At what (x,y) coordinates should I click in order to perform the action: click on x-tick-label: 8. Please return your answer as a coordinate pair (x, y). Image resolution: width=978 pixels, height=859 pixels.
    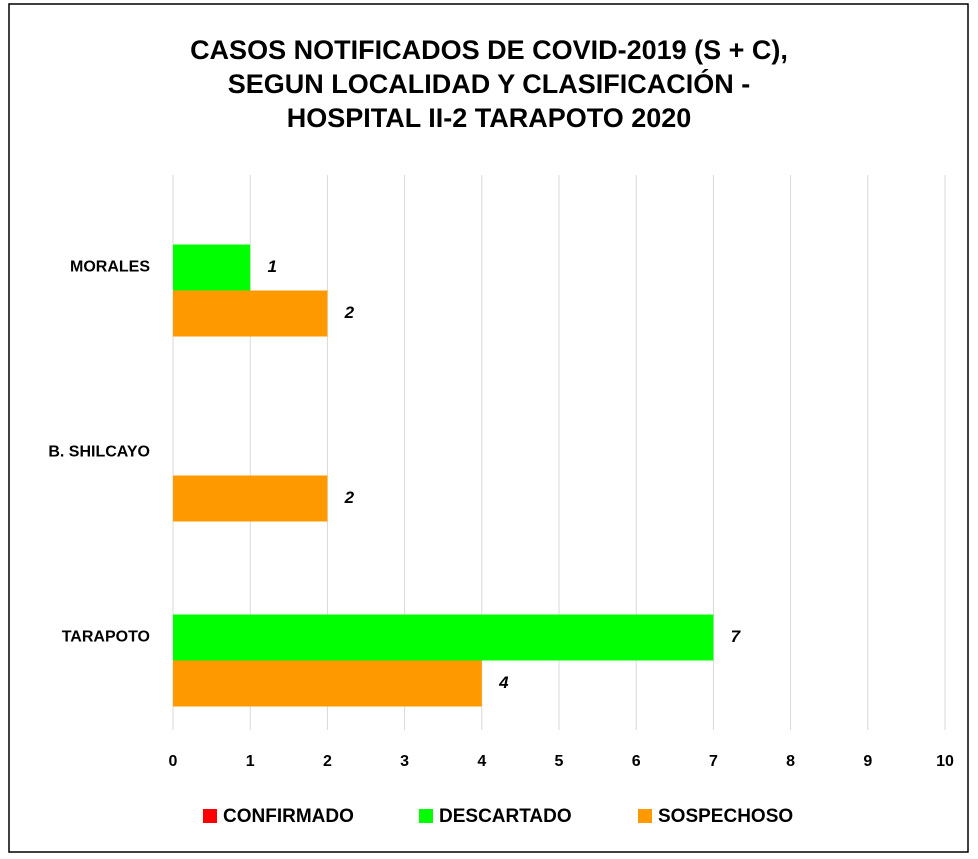
    Looking at the image, I should click on (790, 761).